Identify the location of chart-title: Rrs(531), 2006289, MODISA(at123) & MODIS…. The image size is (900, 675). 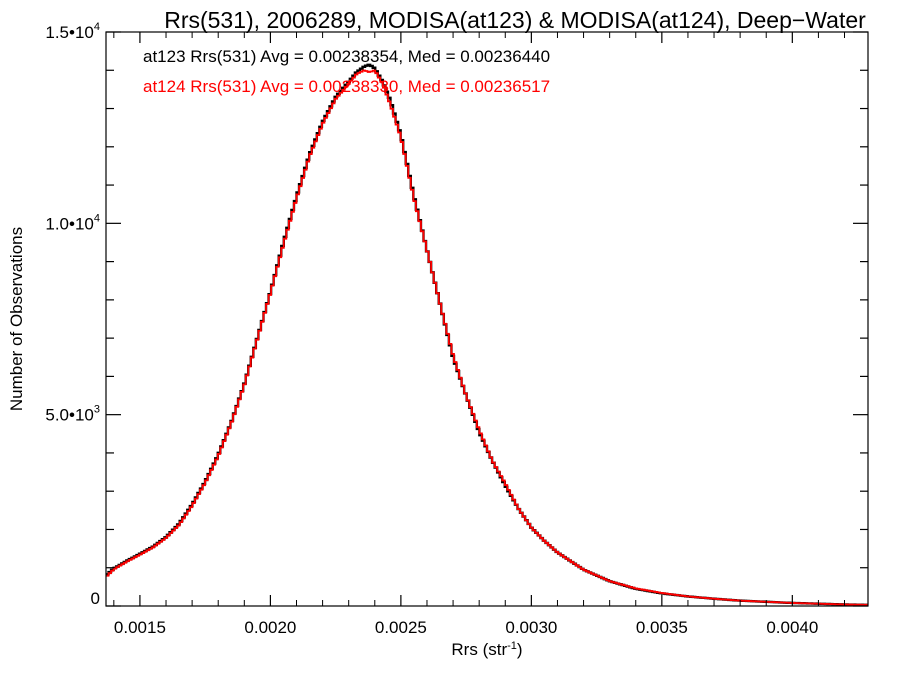
(515, 20).